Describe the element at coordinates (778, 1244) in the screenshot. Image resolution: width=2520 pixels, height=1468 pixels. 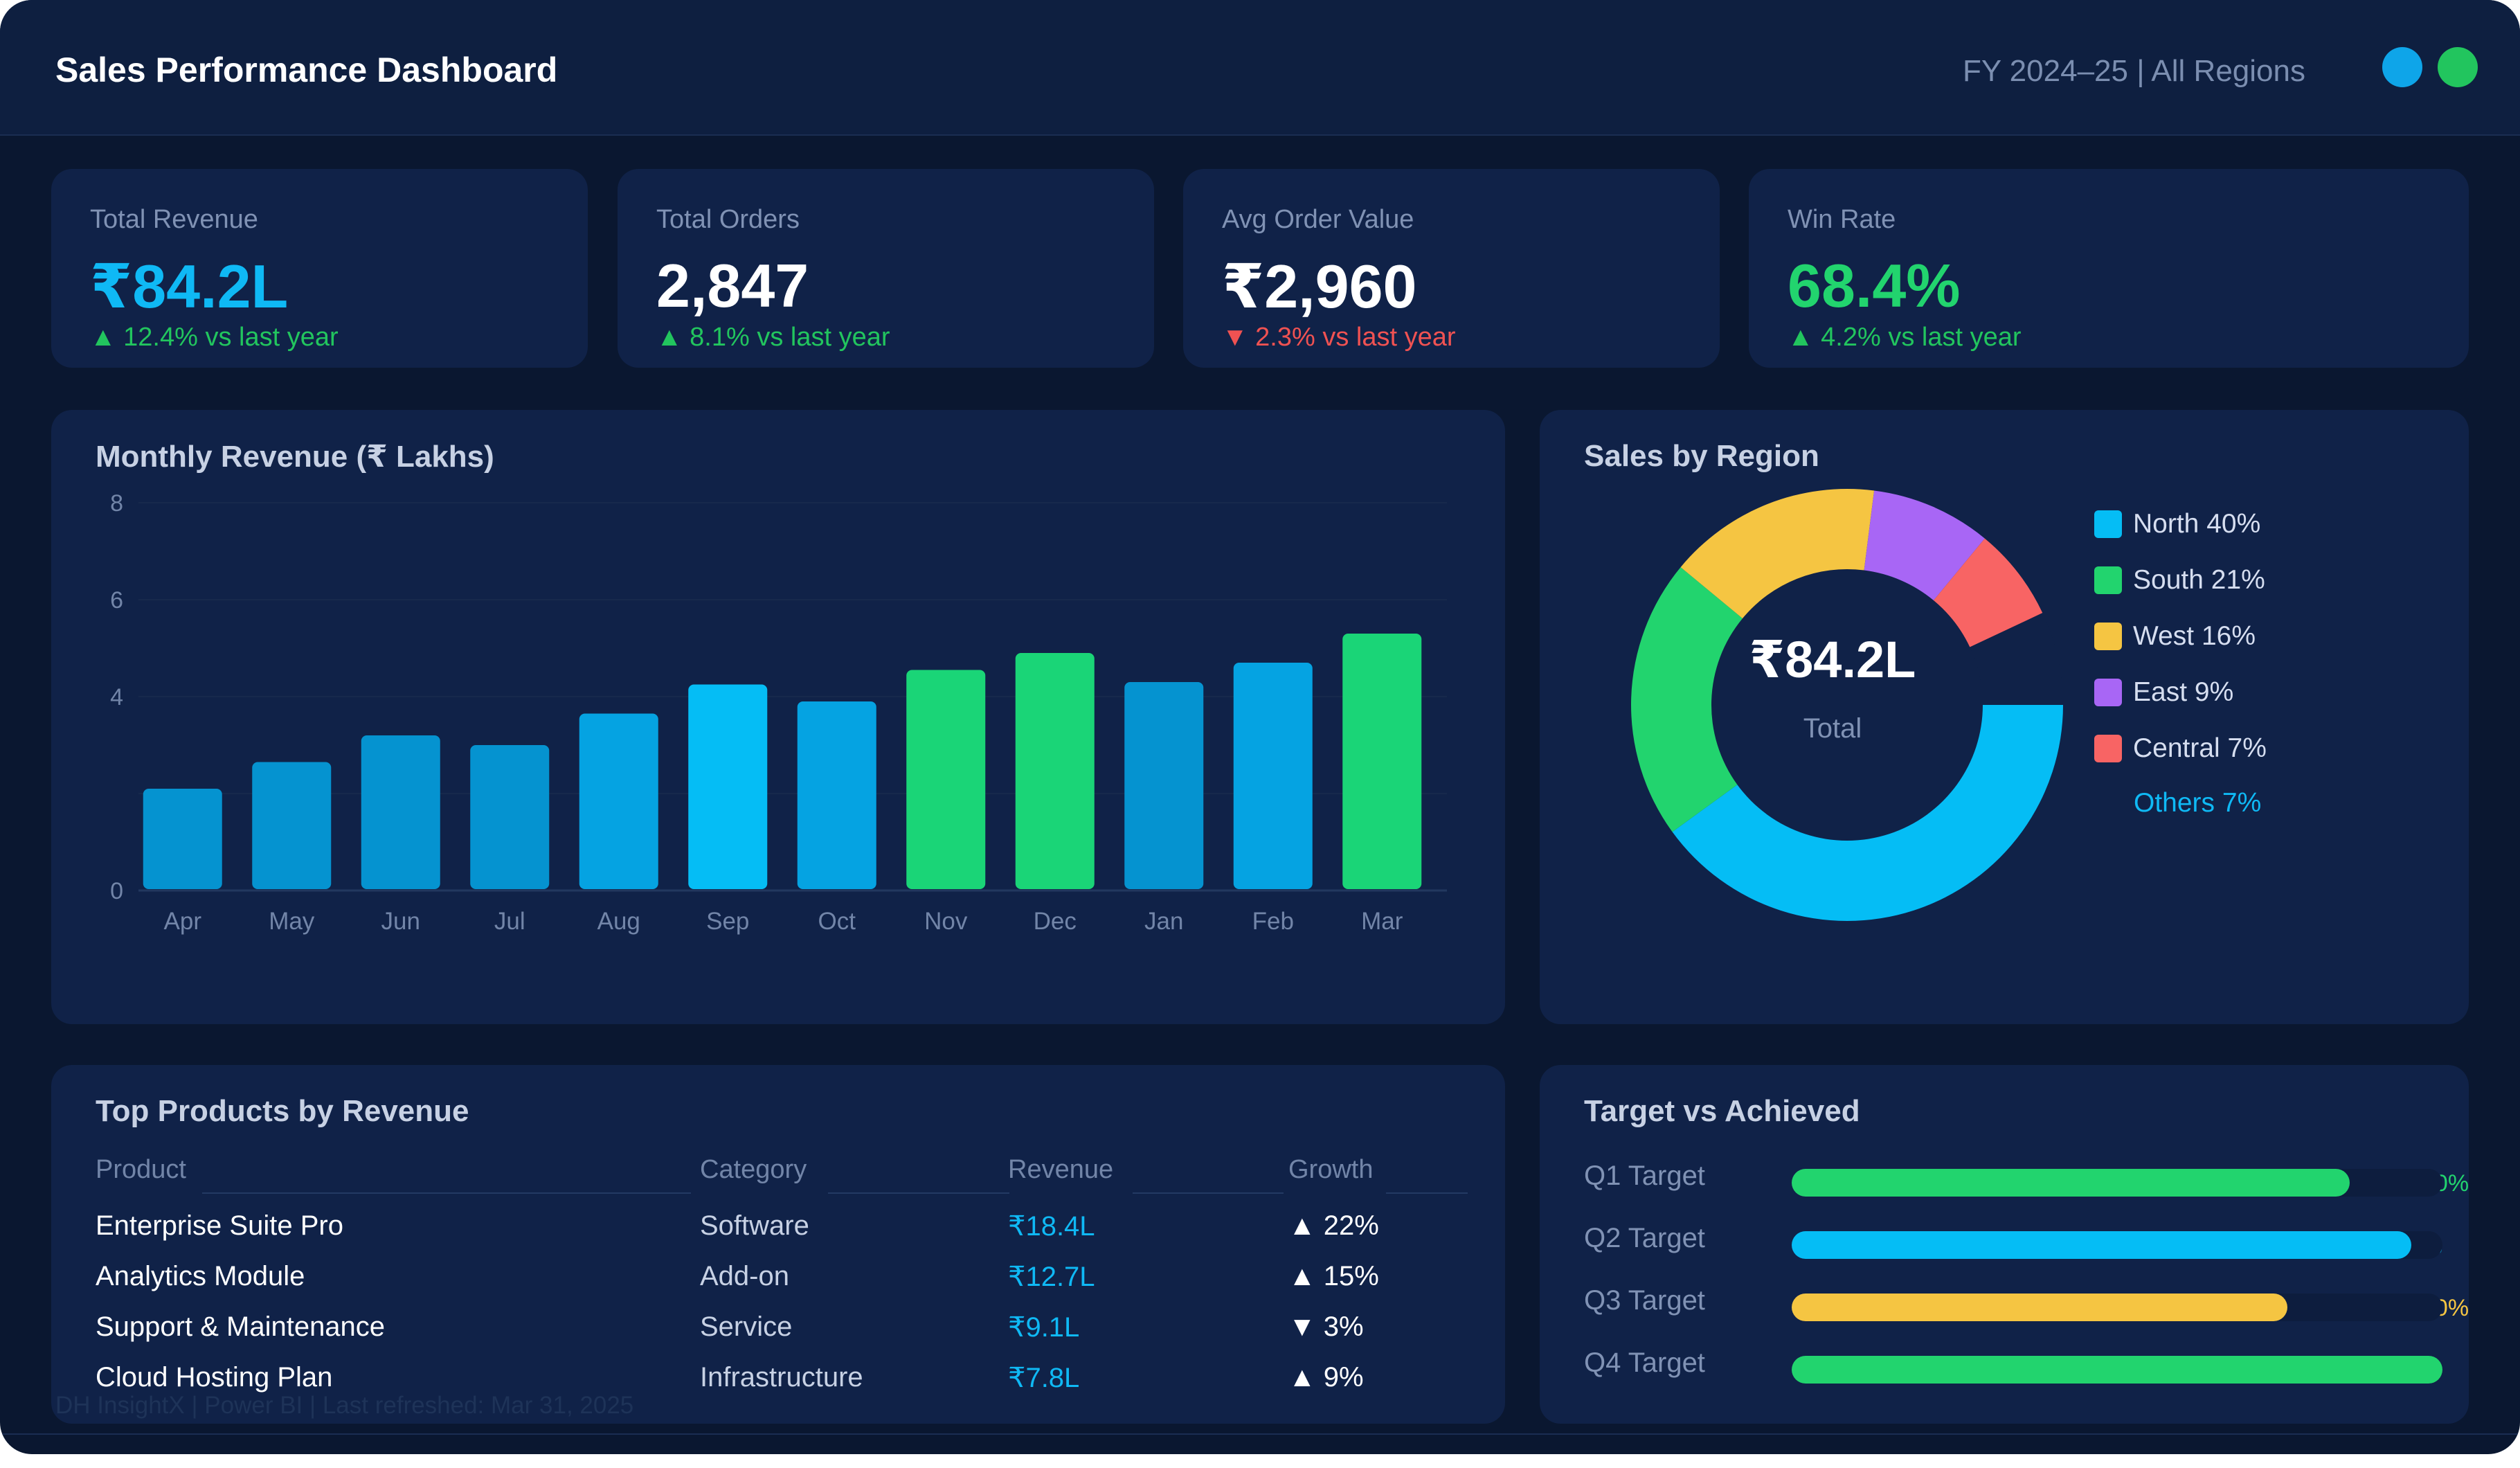
I see `top-products-panel: Top Products by Revenue` at that location.